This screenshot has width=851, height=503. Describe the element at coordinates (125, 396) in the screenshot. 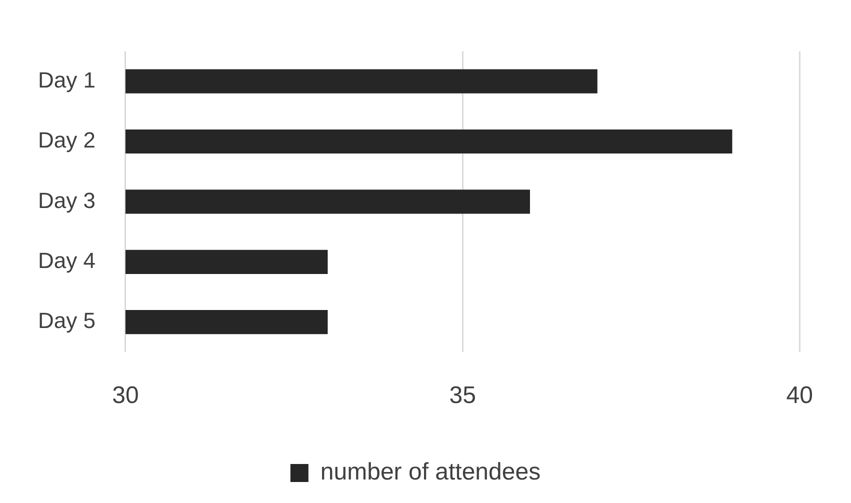

I see `x-tick-label: 30` at that location.